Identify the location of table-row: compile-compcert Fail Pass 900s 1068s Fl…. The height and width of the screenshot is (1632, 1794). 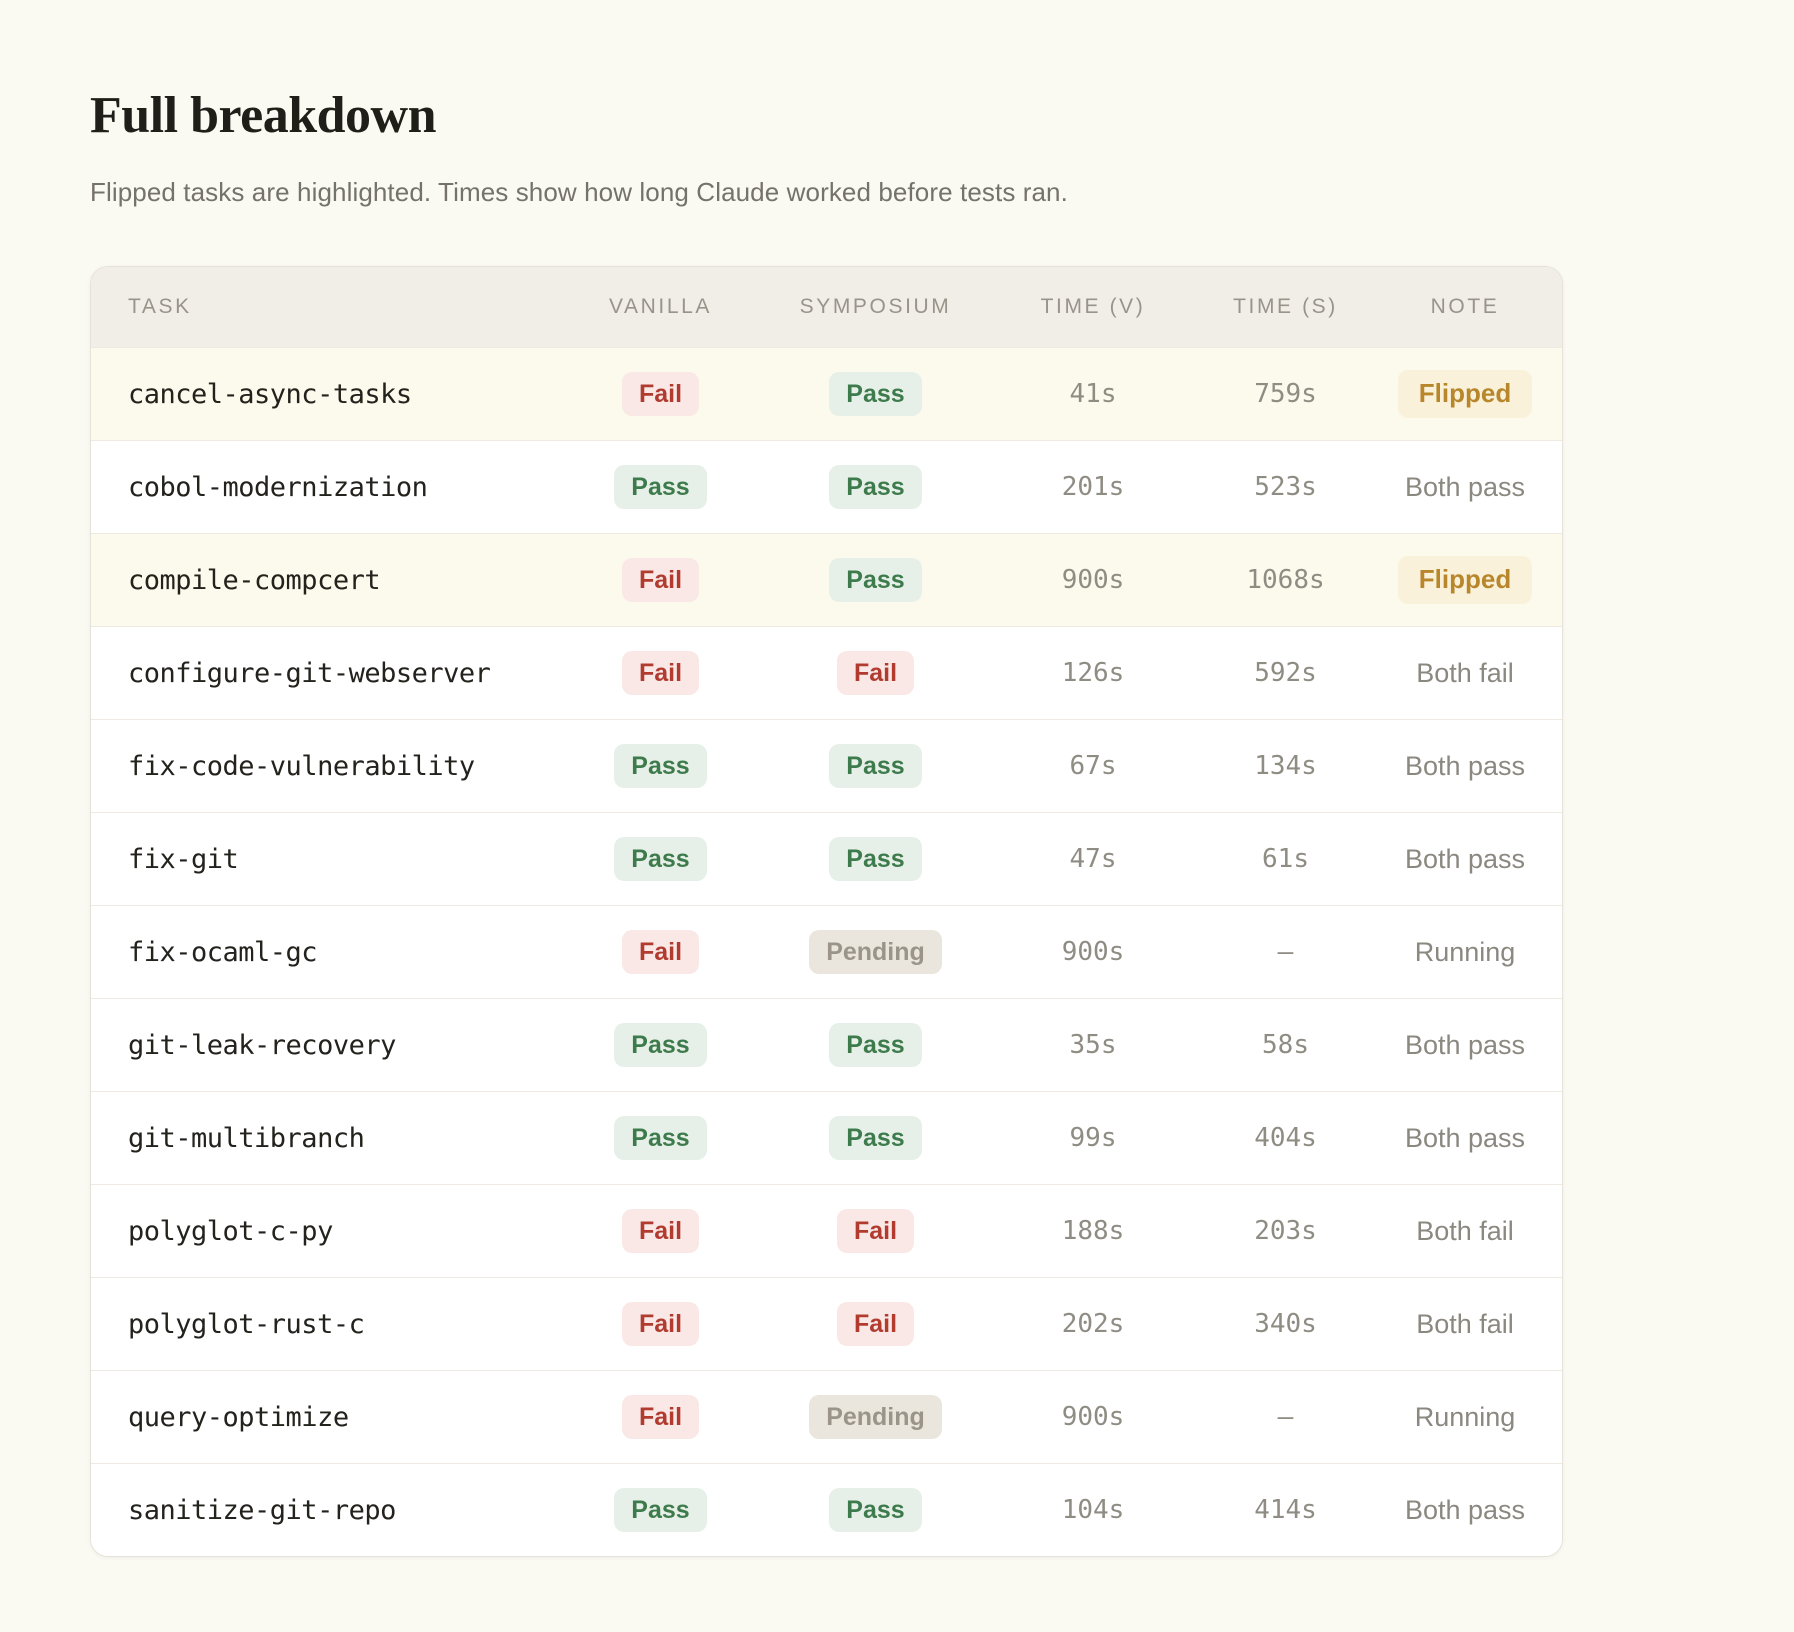
(826, 579).